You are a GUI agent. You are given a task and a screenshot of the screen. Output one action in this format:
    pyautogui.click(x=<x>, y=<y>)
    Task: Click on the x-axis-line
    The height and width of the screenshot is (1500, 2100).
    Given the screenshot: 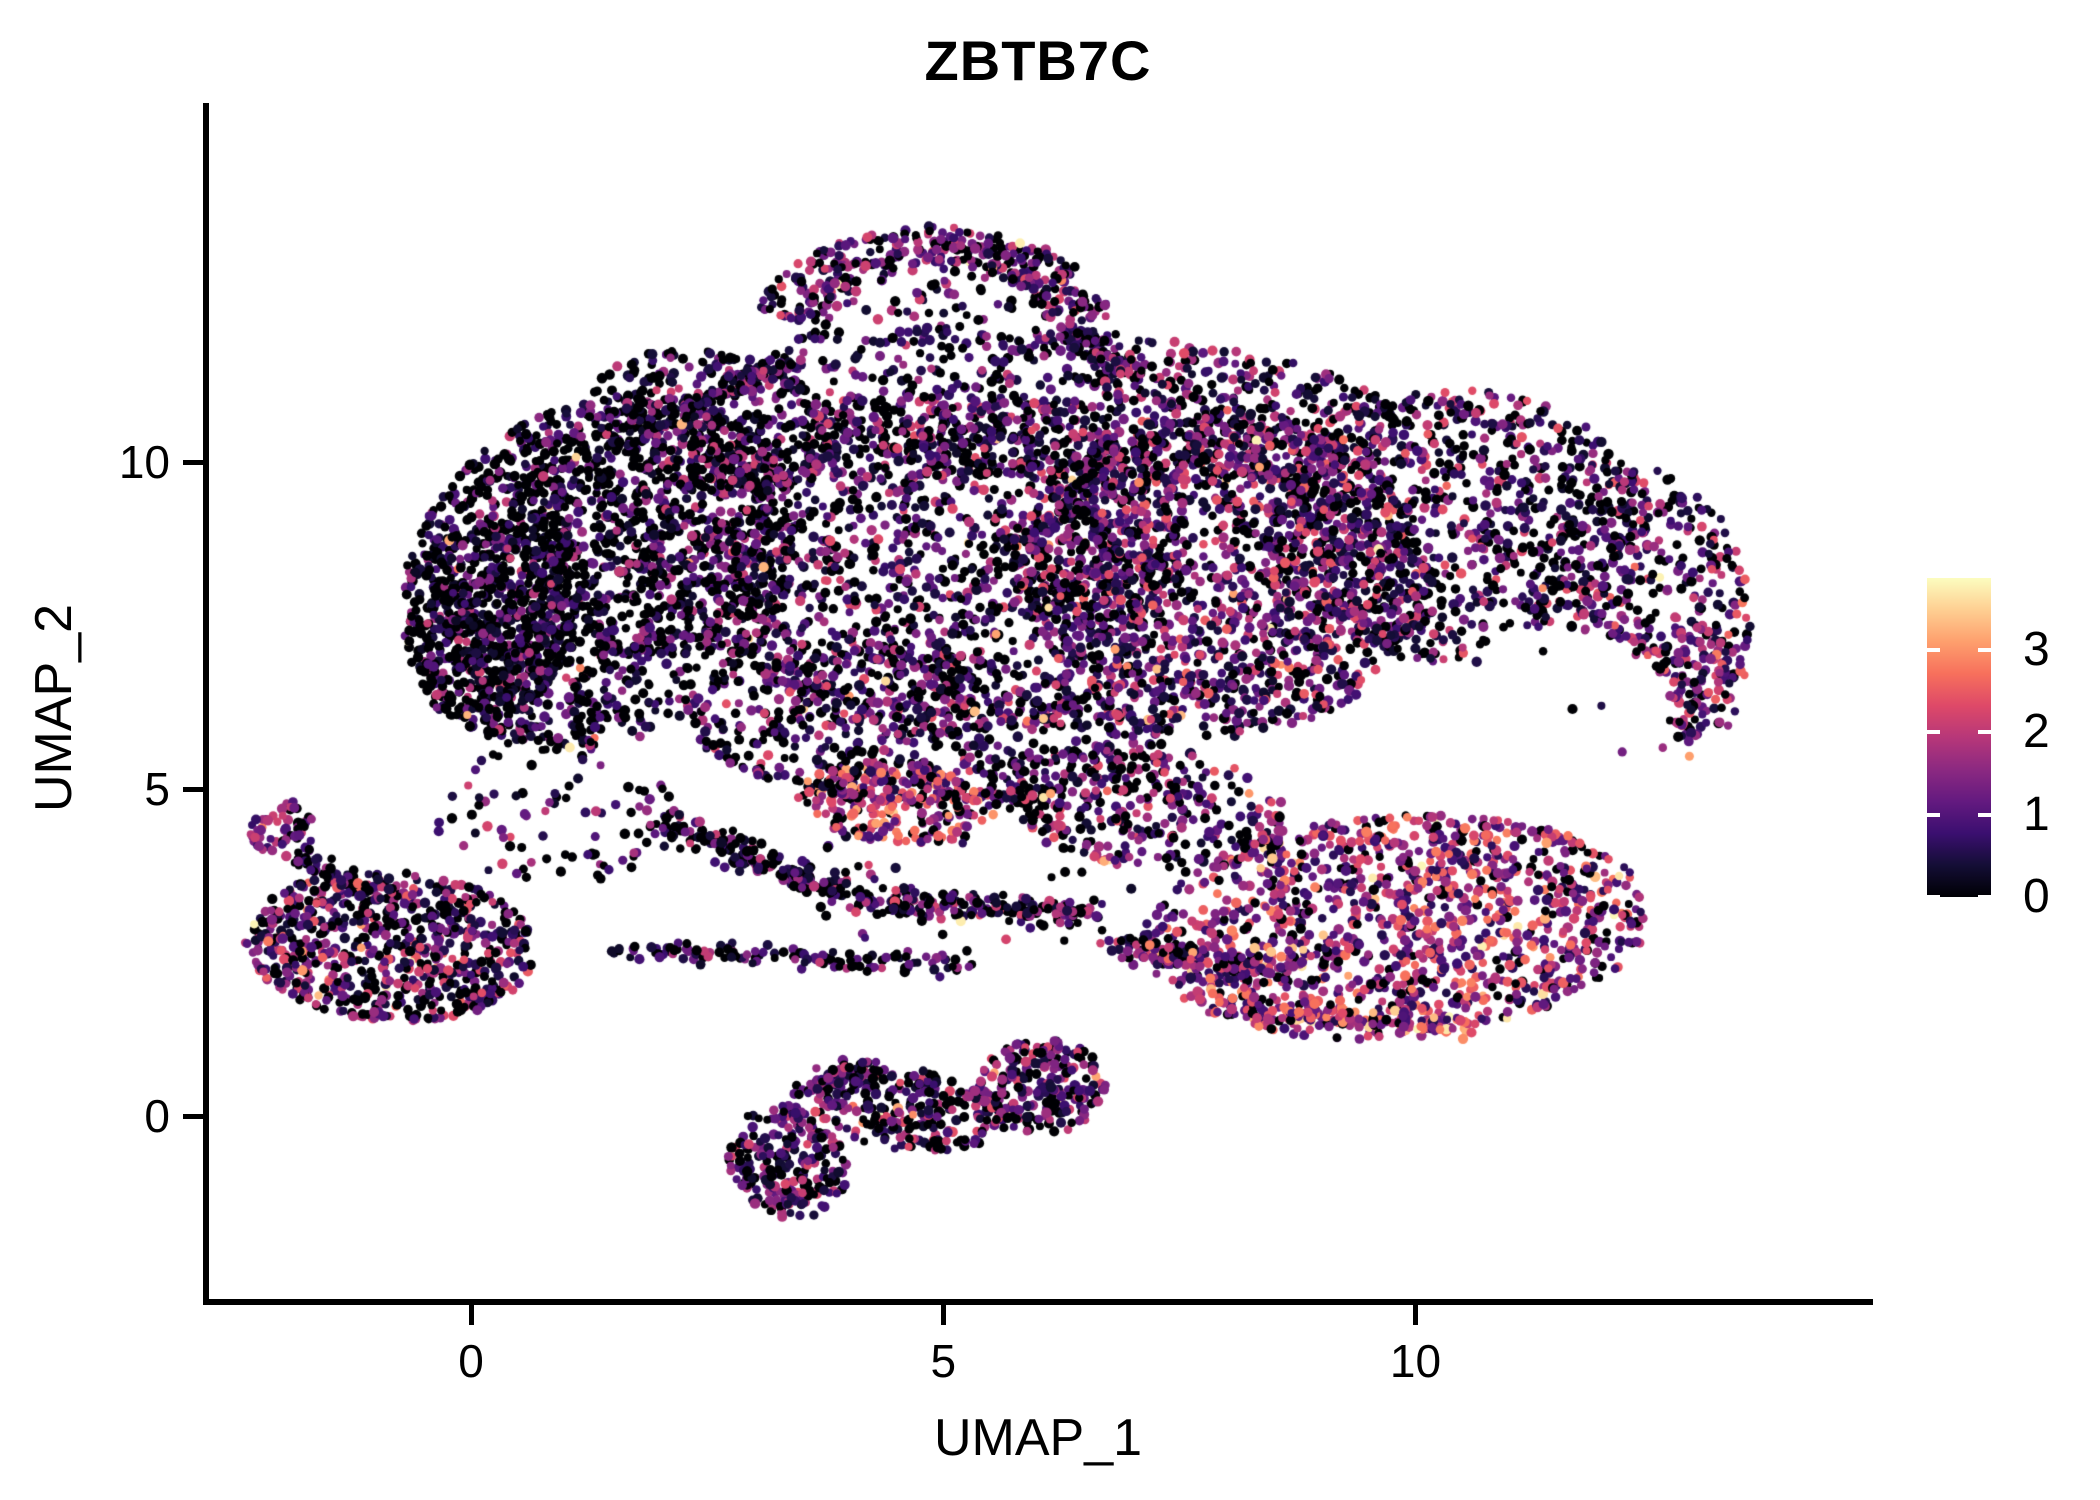 What is the action you would take?
    pyautogui.click(x=1038, y=1302)
    